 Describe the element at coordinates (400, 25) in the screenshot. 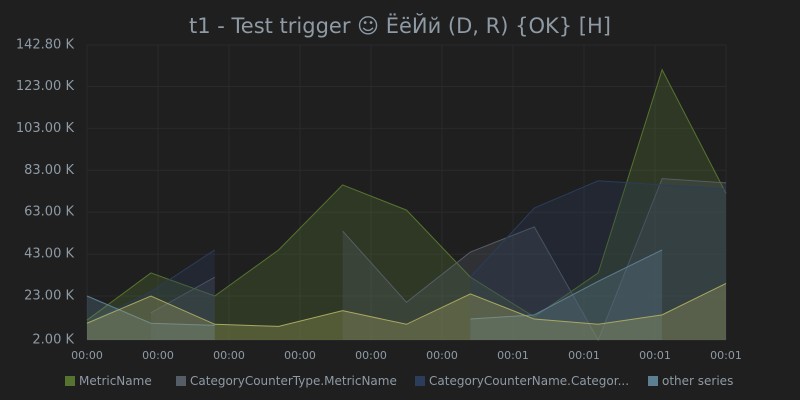

I see `chart-title: t1 - Test trigger ☺ ЁёЙй (D, R) {OK} [H]` at that location.